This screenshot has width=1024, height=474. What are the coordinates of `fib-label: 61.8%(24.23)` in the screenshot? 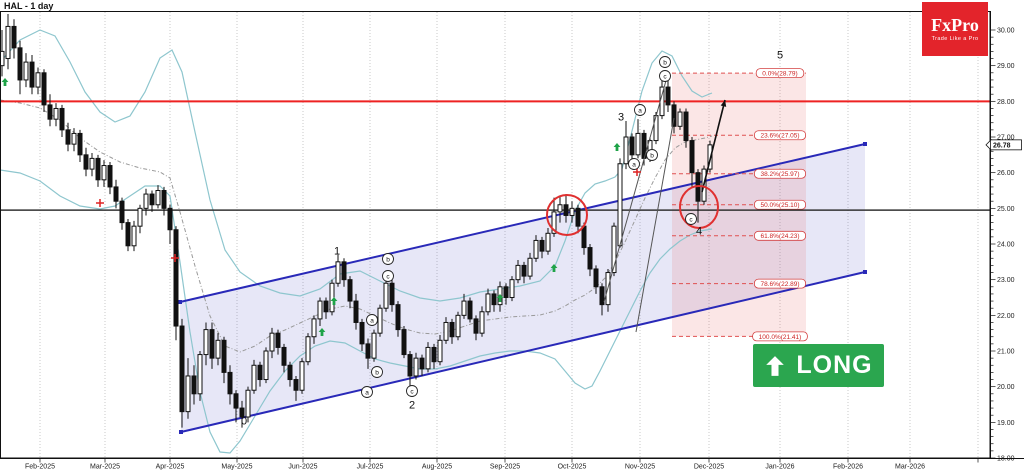 It's located at (779, 236).